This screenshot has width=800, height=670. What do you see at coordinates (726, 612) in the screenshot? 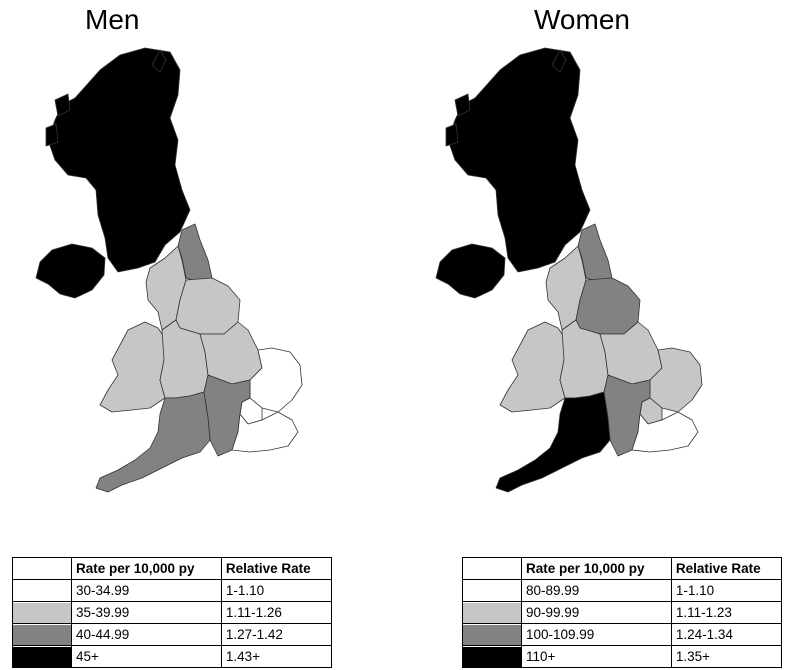
I see `legend-relative-rate: 1.11-1.23` at bounding box center [726, 612].